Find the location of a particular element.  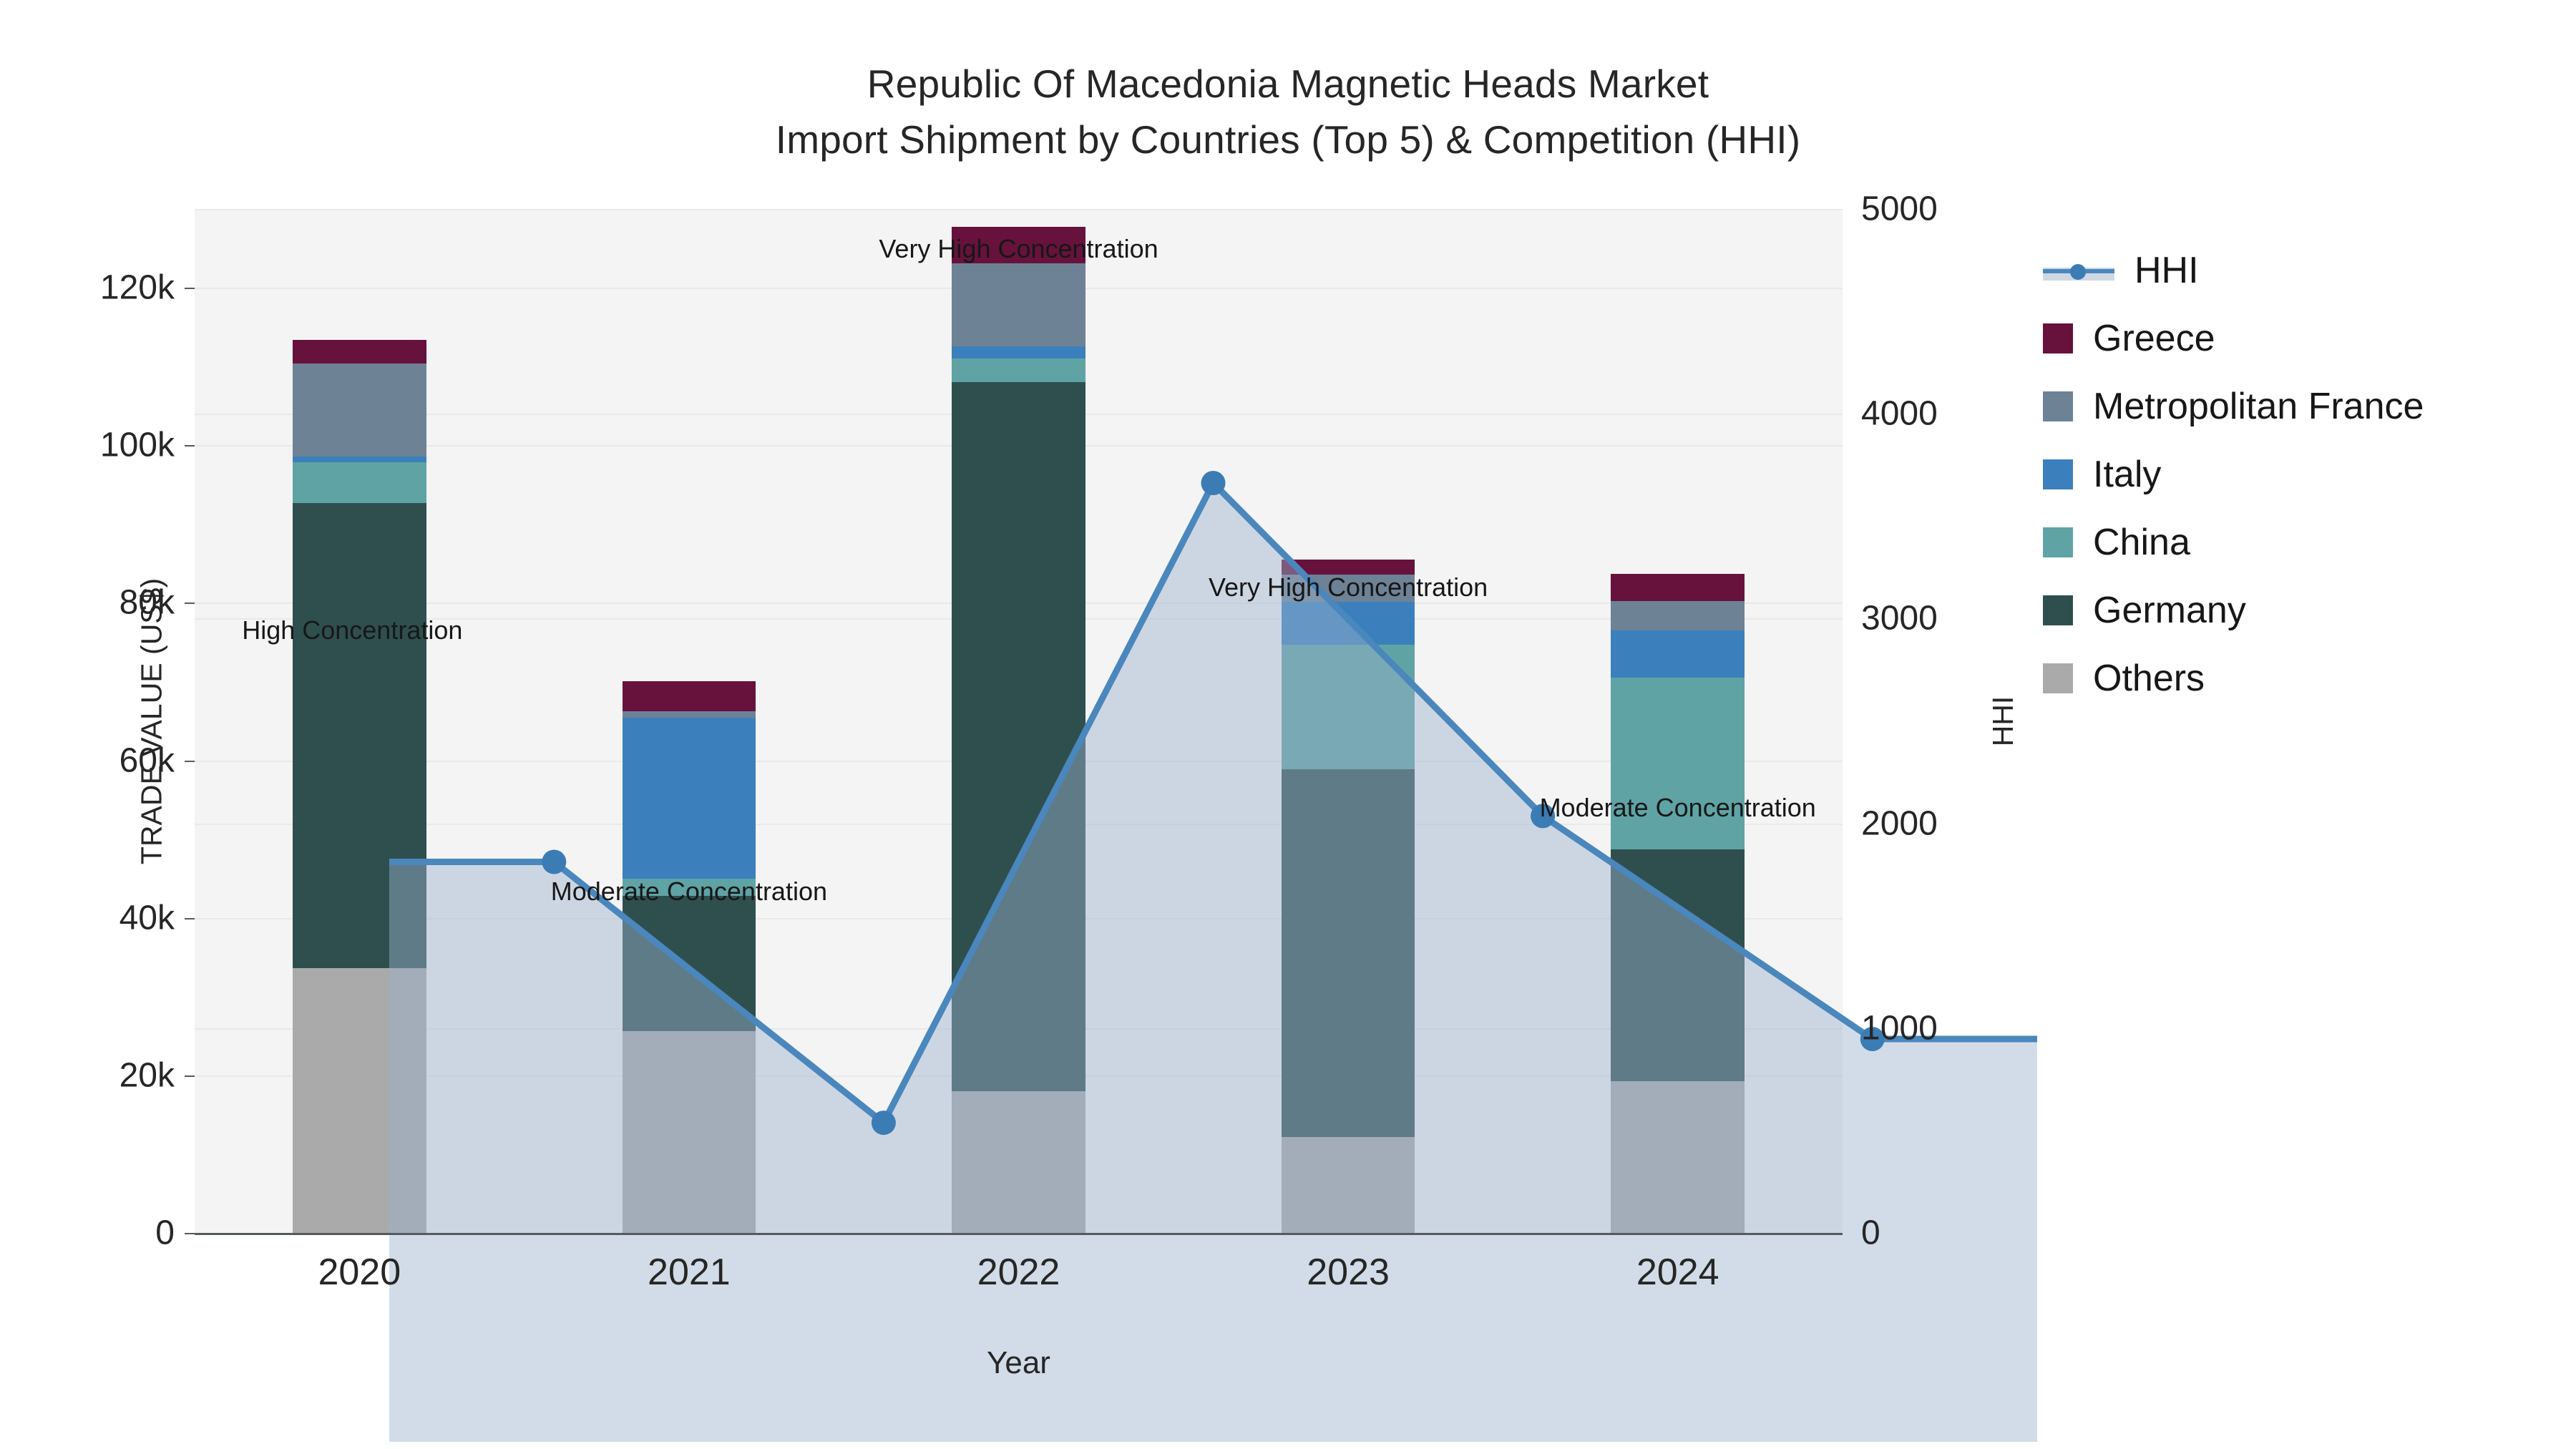

bar-segment-metropolitan-france-2021 is located at coordinates (689, 714).